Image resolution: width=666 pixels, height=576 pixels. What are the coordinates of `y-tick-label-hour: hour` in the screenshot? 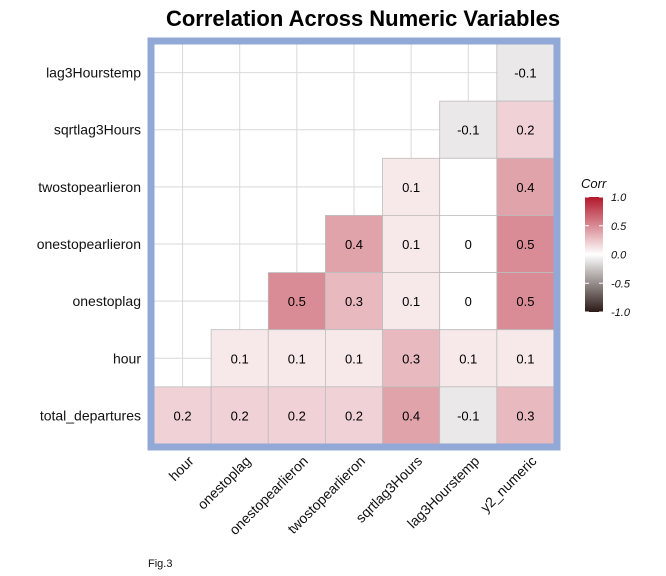 It's located at (127, 358).